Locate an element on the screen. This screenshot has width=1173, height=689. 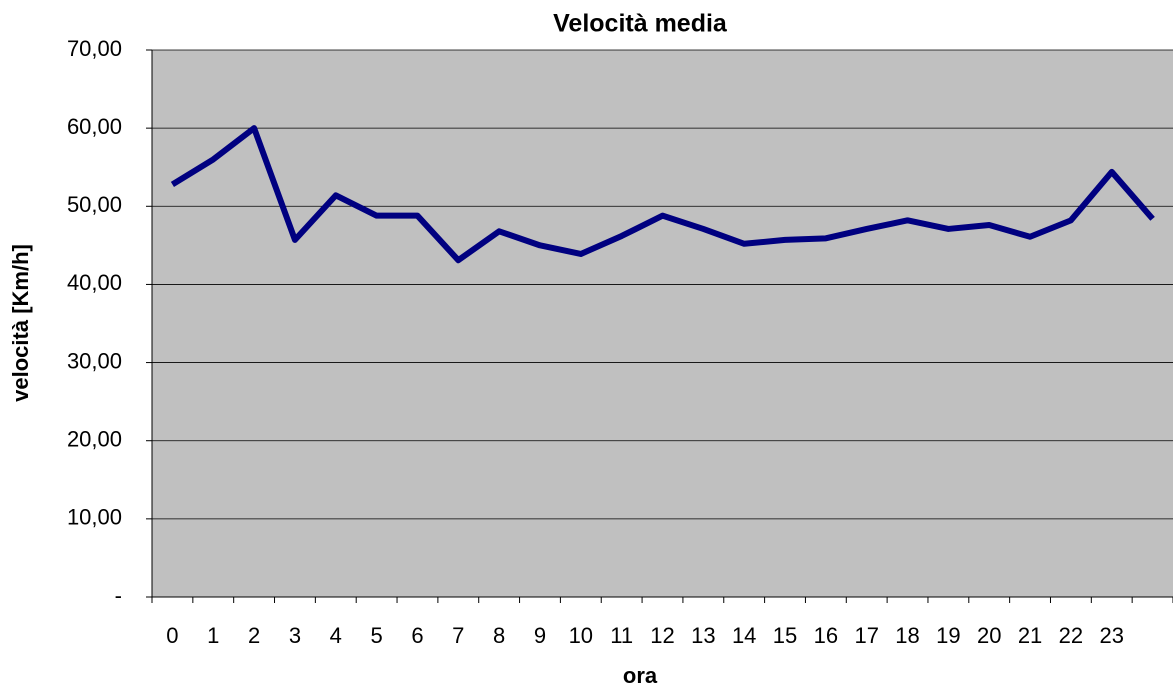
x-tick-label: 0 is located at coordinates (172, 635).